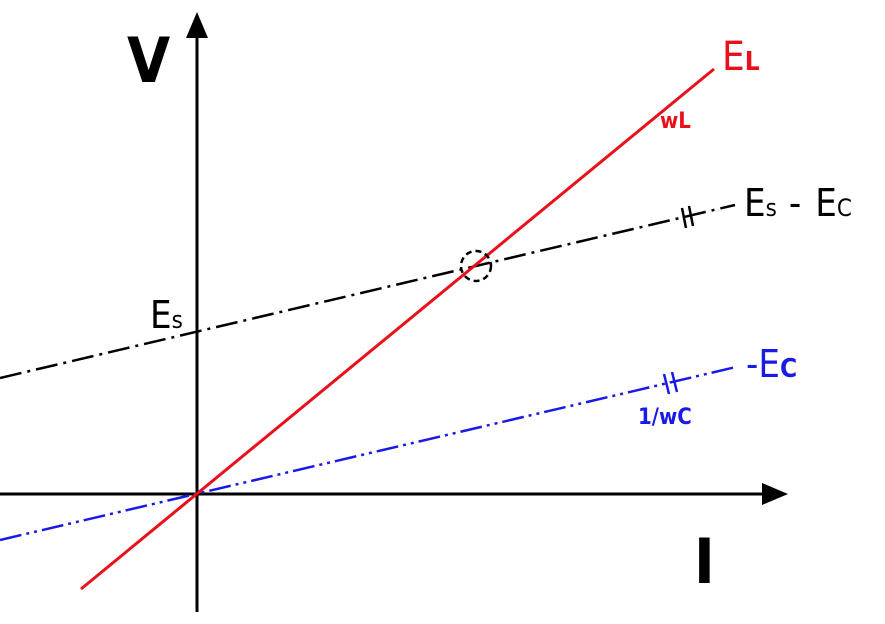  Describe the element at coordinates (148, 60) in the screenshot. I see `y-axis-label: V` at that location.